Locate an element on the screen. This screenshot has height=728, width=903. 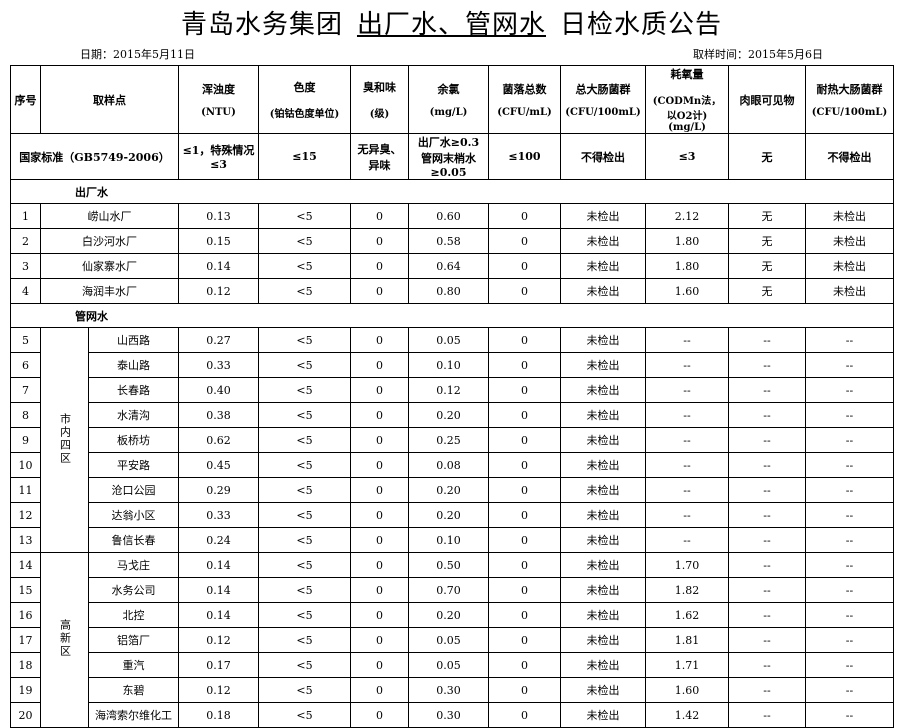
value-cell: 0.60 is located at coordinates (448, 216).